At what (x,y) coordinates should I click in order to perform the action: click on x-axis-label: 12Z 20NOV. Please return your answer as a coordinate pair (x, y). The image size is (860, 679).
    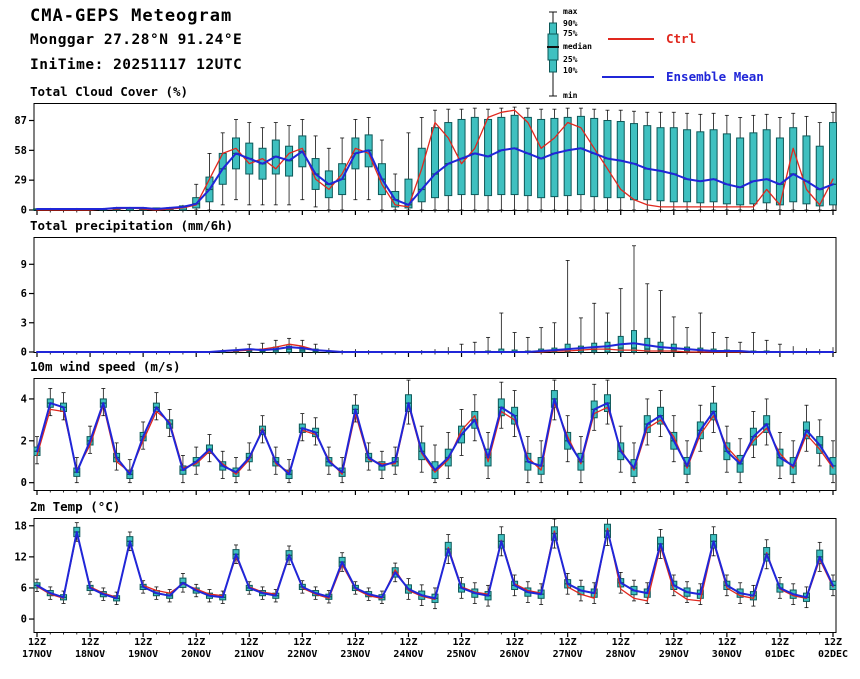
    Looking at the image, I should click on (196, 648).